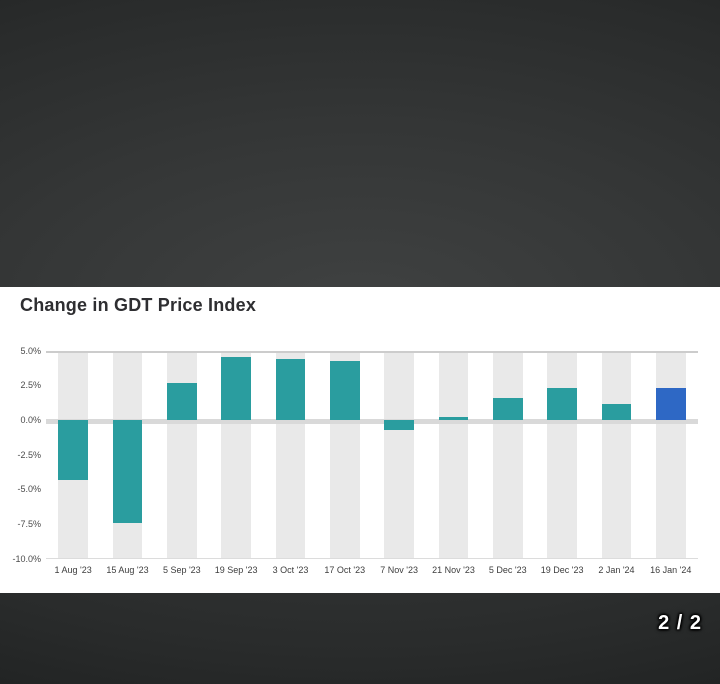  Describe the element at coordinates (29, 489) in the screenshot. I see `y-axis-tick-label: -5.0%` at that location.